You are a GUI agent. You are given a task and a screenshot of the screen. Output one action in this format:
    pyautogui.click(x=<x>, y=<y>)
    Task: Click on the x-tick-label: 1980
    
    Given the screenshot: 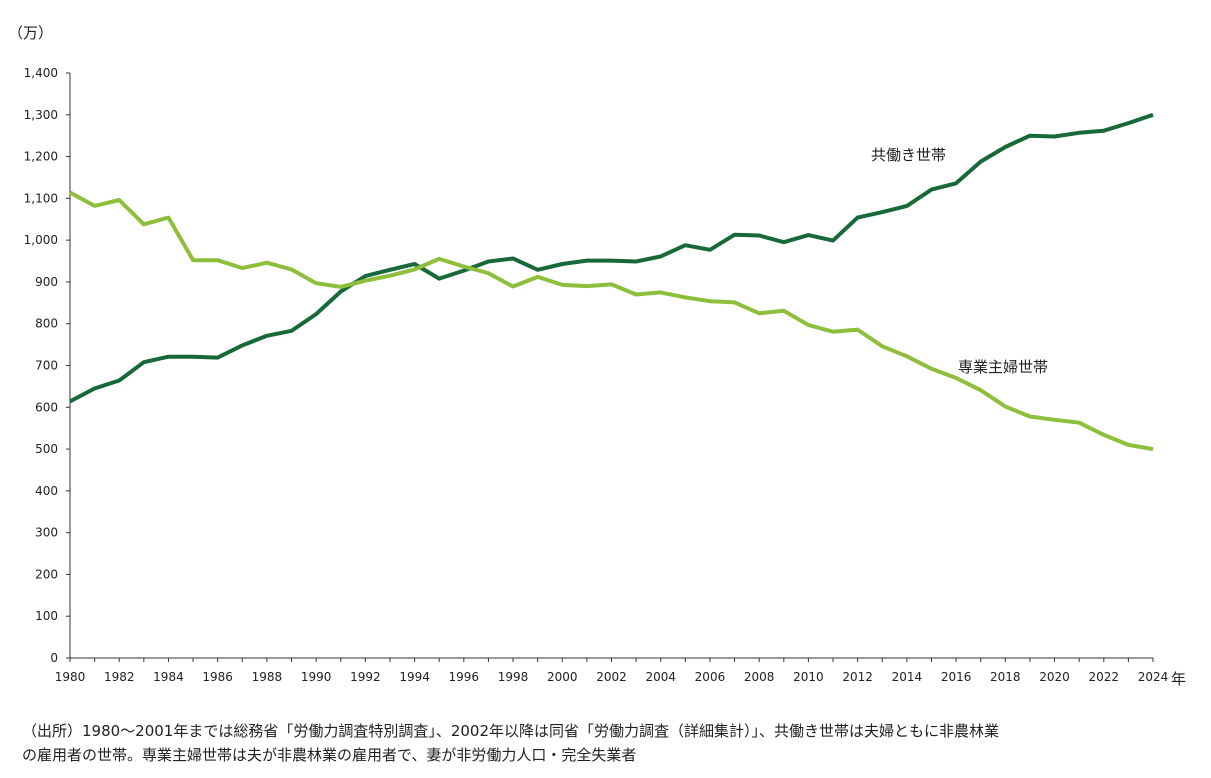 What is the action you would take?
    pyautogui.click(x=70, y=677)
    